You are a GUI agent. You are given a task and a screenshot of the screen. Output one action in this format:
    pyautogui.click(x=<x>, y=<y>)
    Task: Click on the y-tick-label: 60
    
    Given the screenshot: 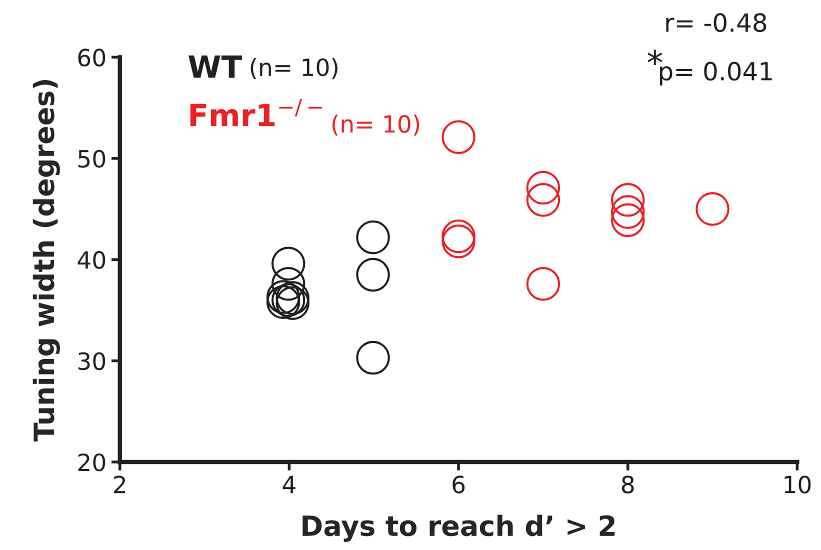 What is the action you would take?
    pyautogui.click(x=92, y=57)
    